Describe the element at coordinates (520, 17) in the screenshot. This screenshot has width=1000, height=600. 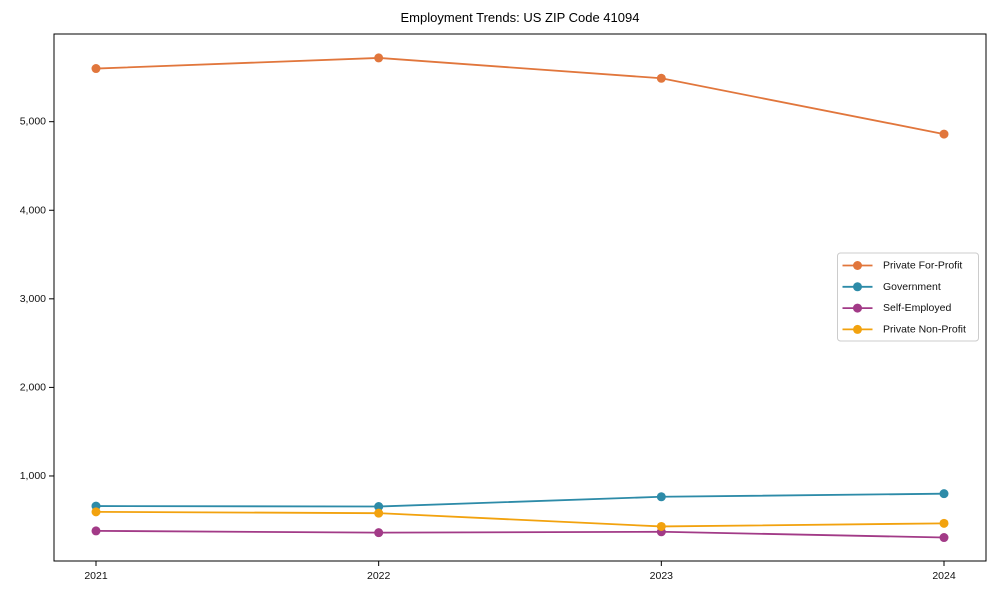
I see `chart-title: Employment Trends: US ZIP Code 41094` at that location.